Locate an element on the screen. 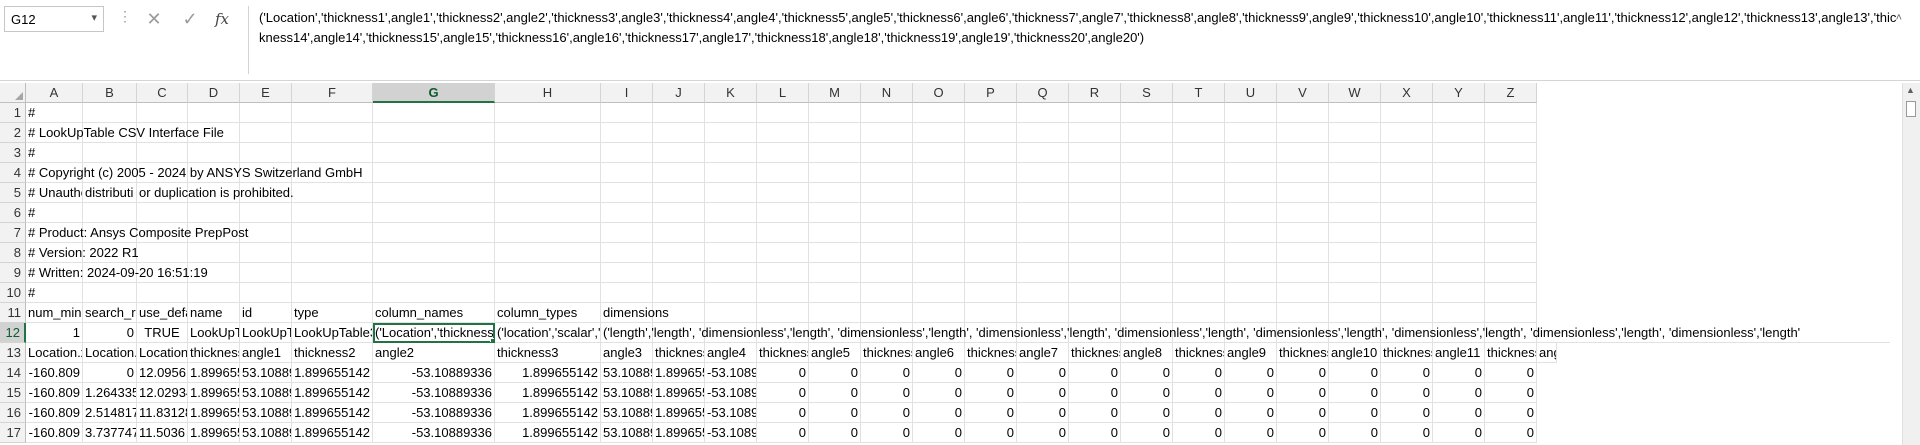 This screenshot has width=1920, height=445. row-header-15: 15 is located at coordinates (13, 393).